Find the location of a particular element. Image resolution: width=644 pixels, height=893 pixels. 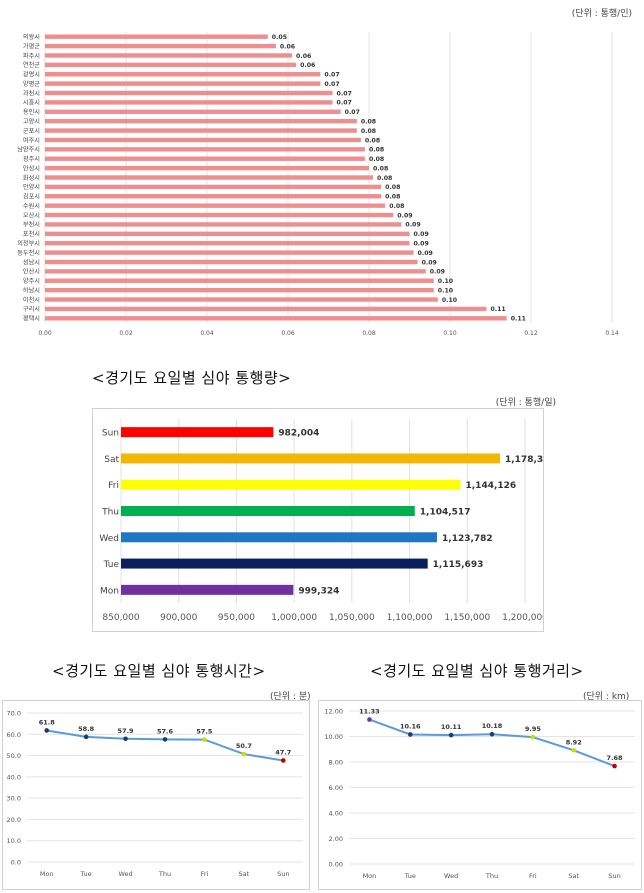

time-x-tick-label: Tue is located at coordinates (86, 874).